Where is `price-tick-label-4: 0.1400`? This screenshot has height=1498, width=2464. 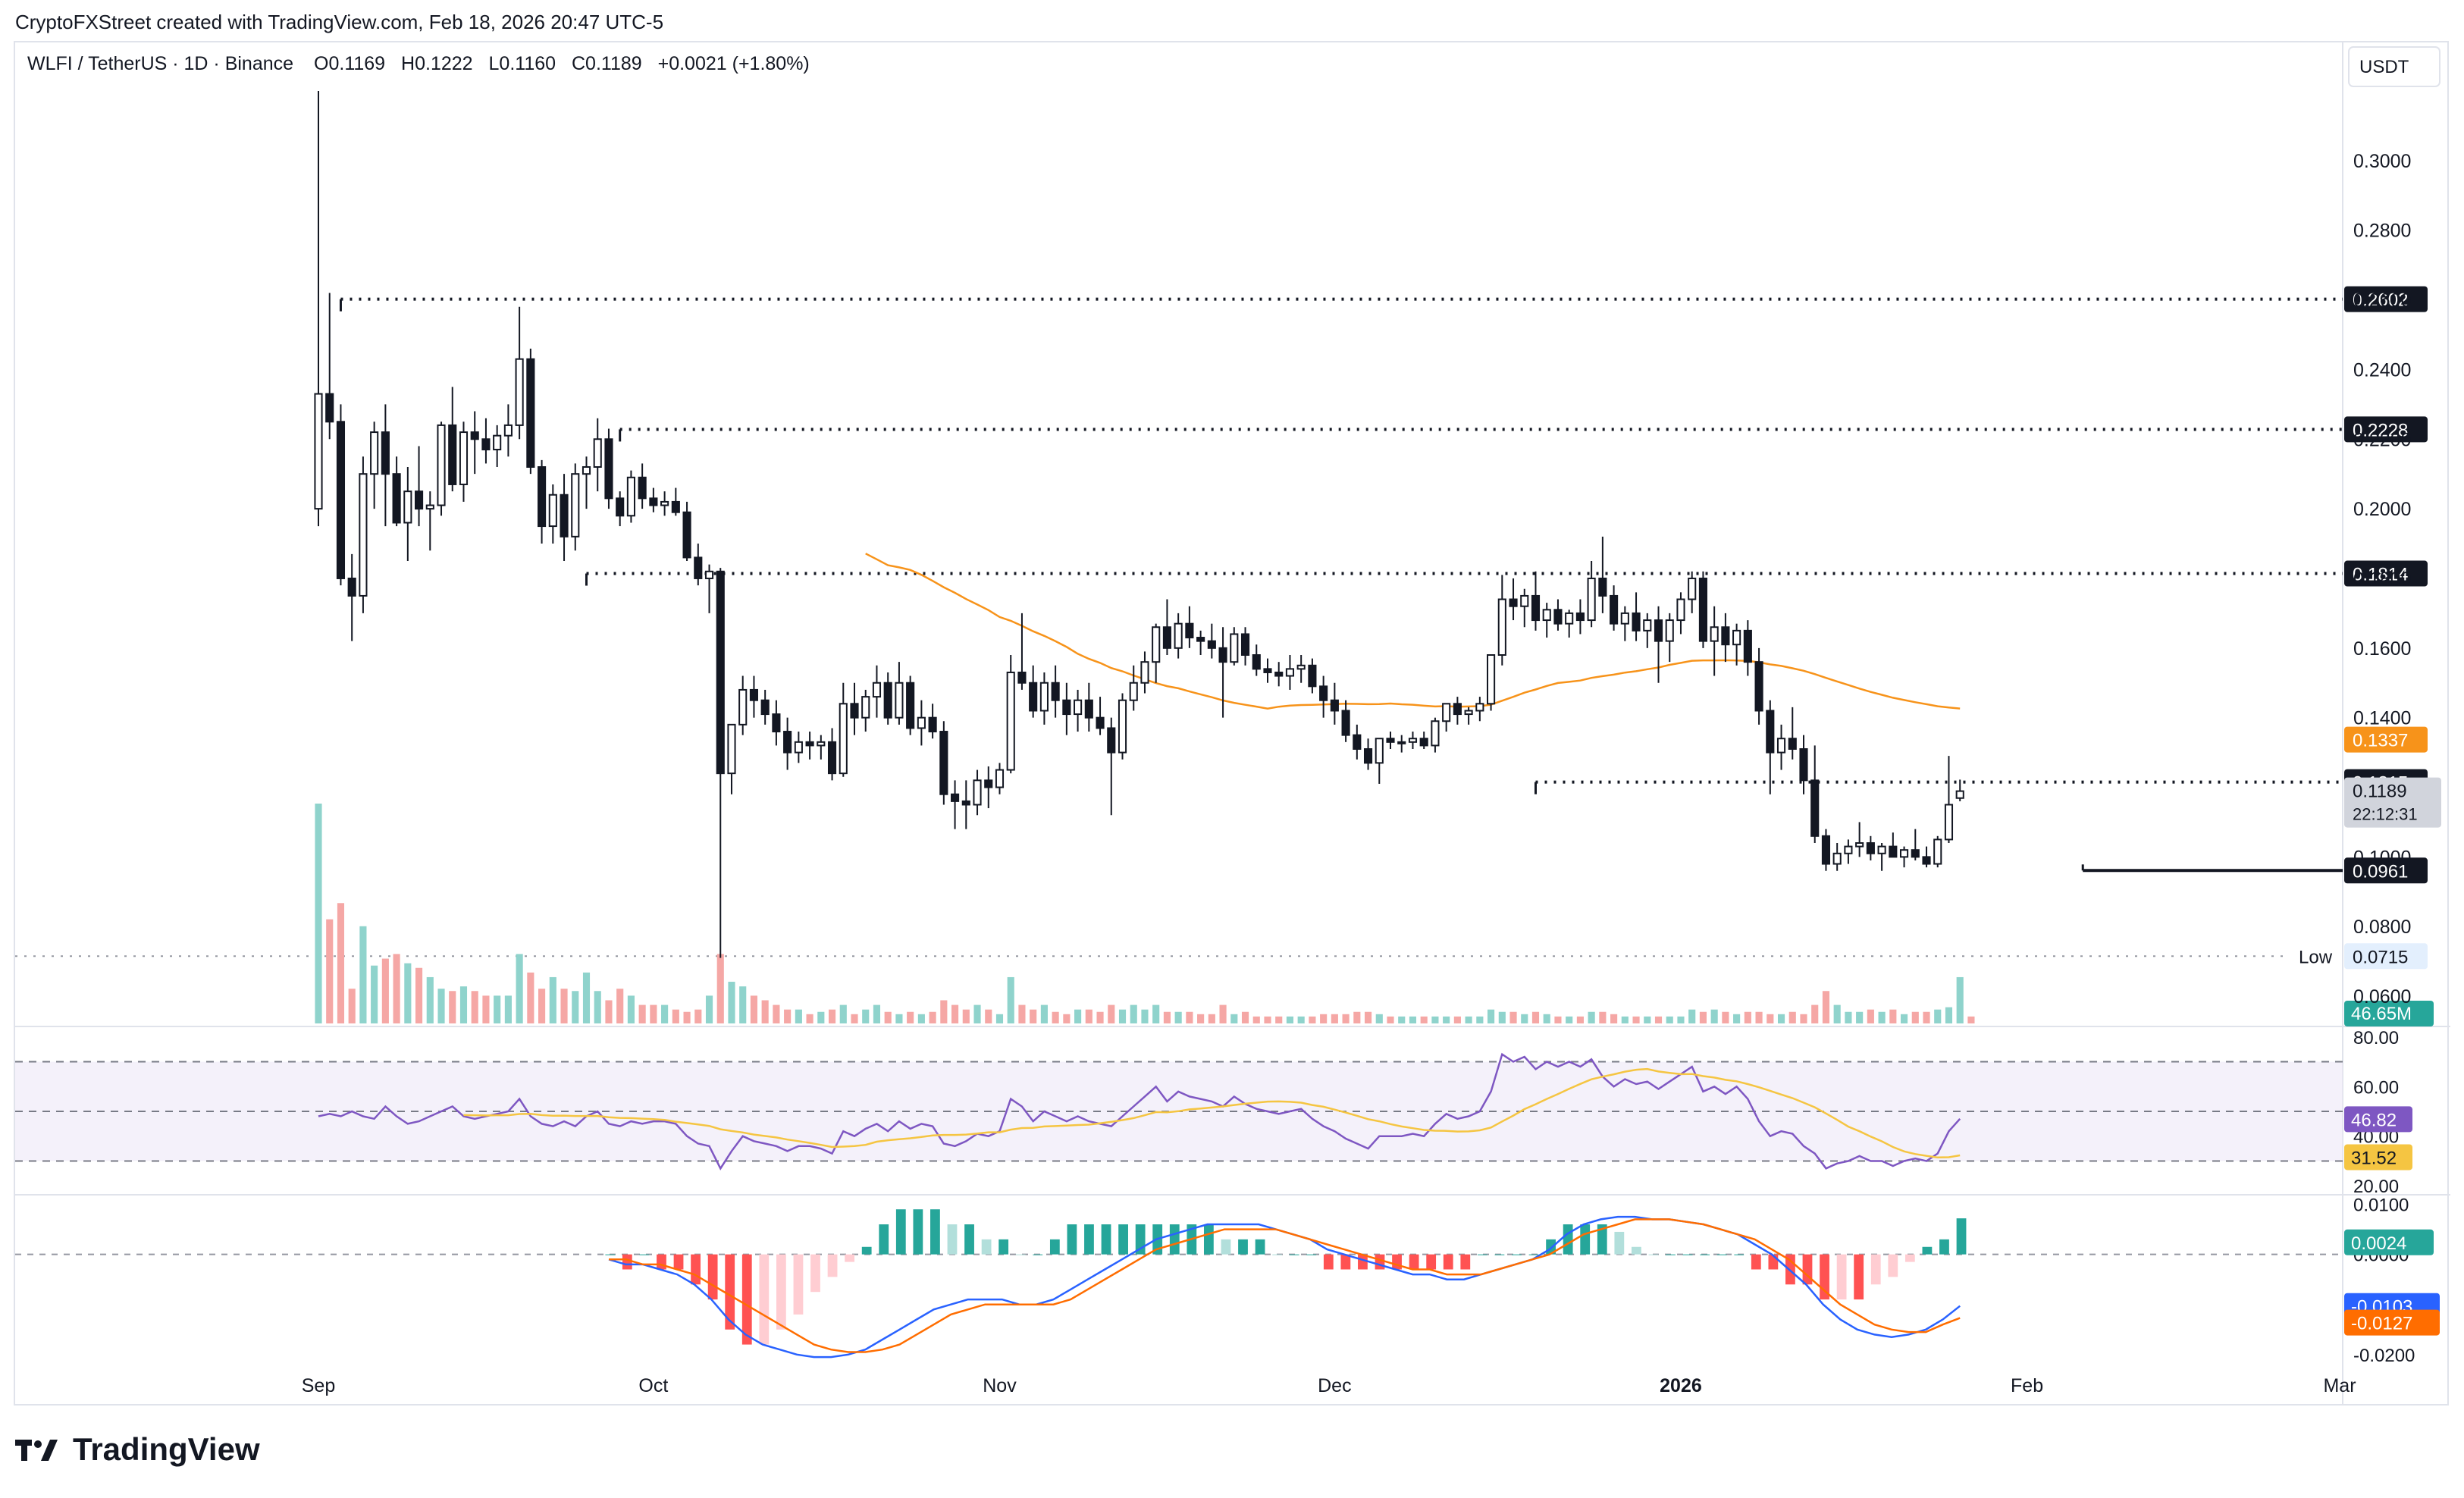 price-tick-label-4: 0.1400 is located at coordinates (2382, 718).